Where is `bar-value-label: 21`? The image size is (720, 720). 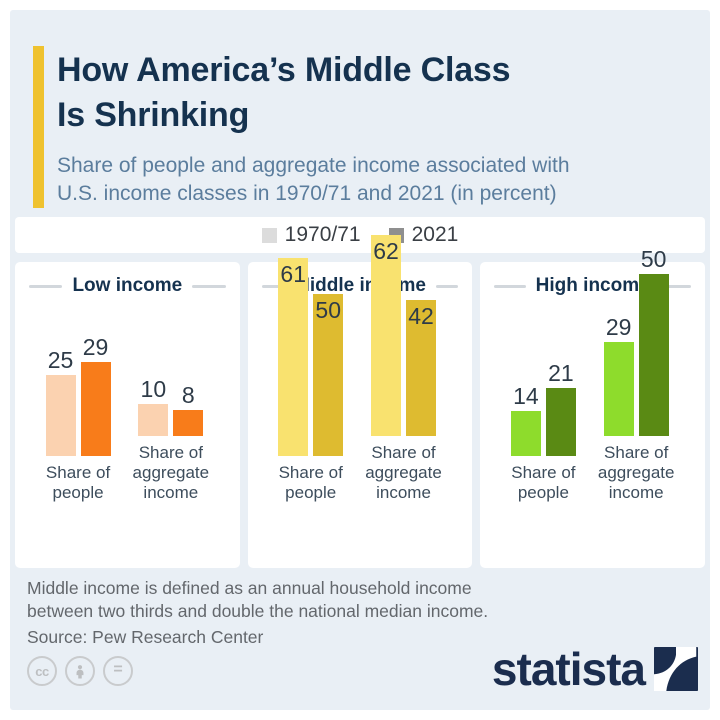
bar-value-label: 21 is located at coordinates (561, 373).